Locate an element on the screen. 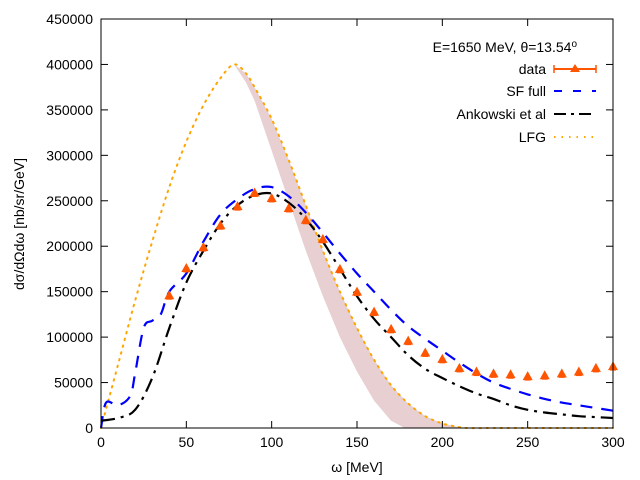 The width and height of the screenshot is (640, 480). legend-swatch-data is located at coordinates (575, 68).